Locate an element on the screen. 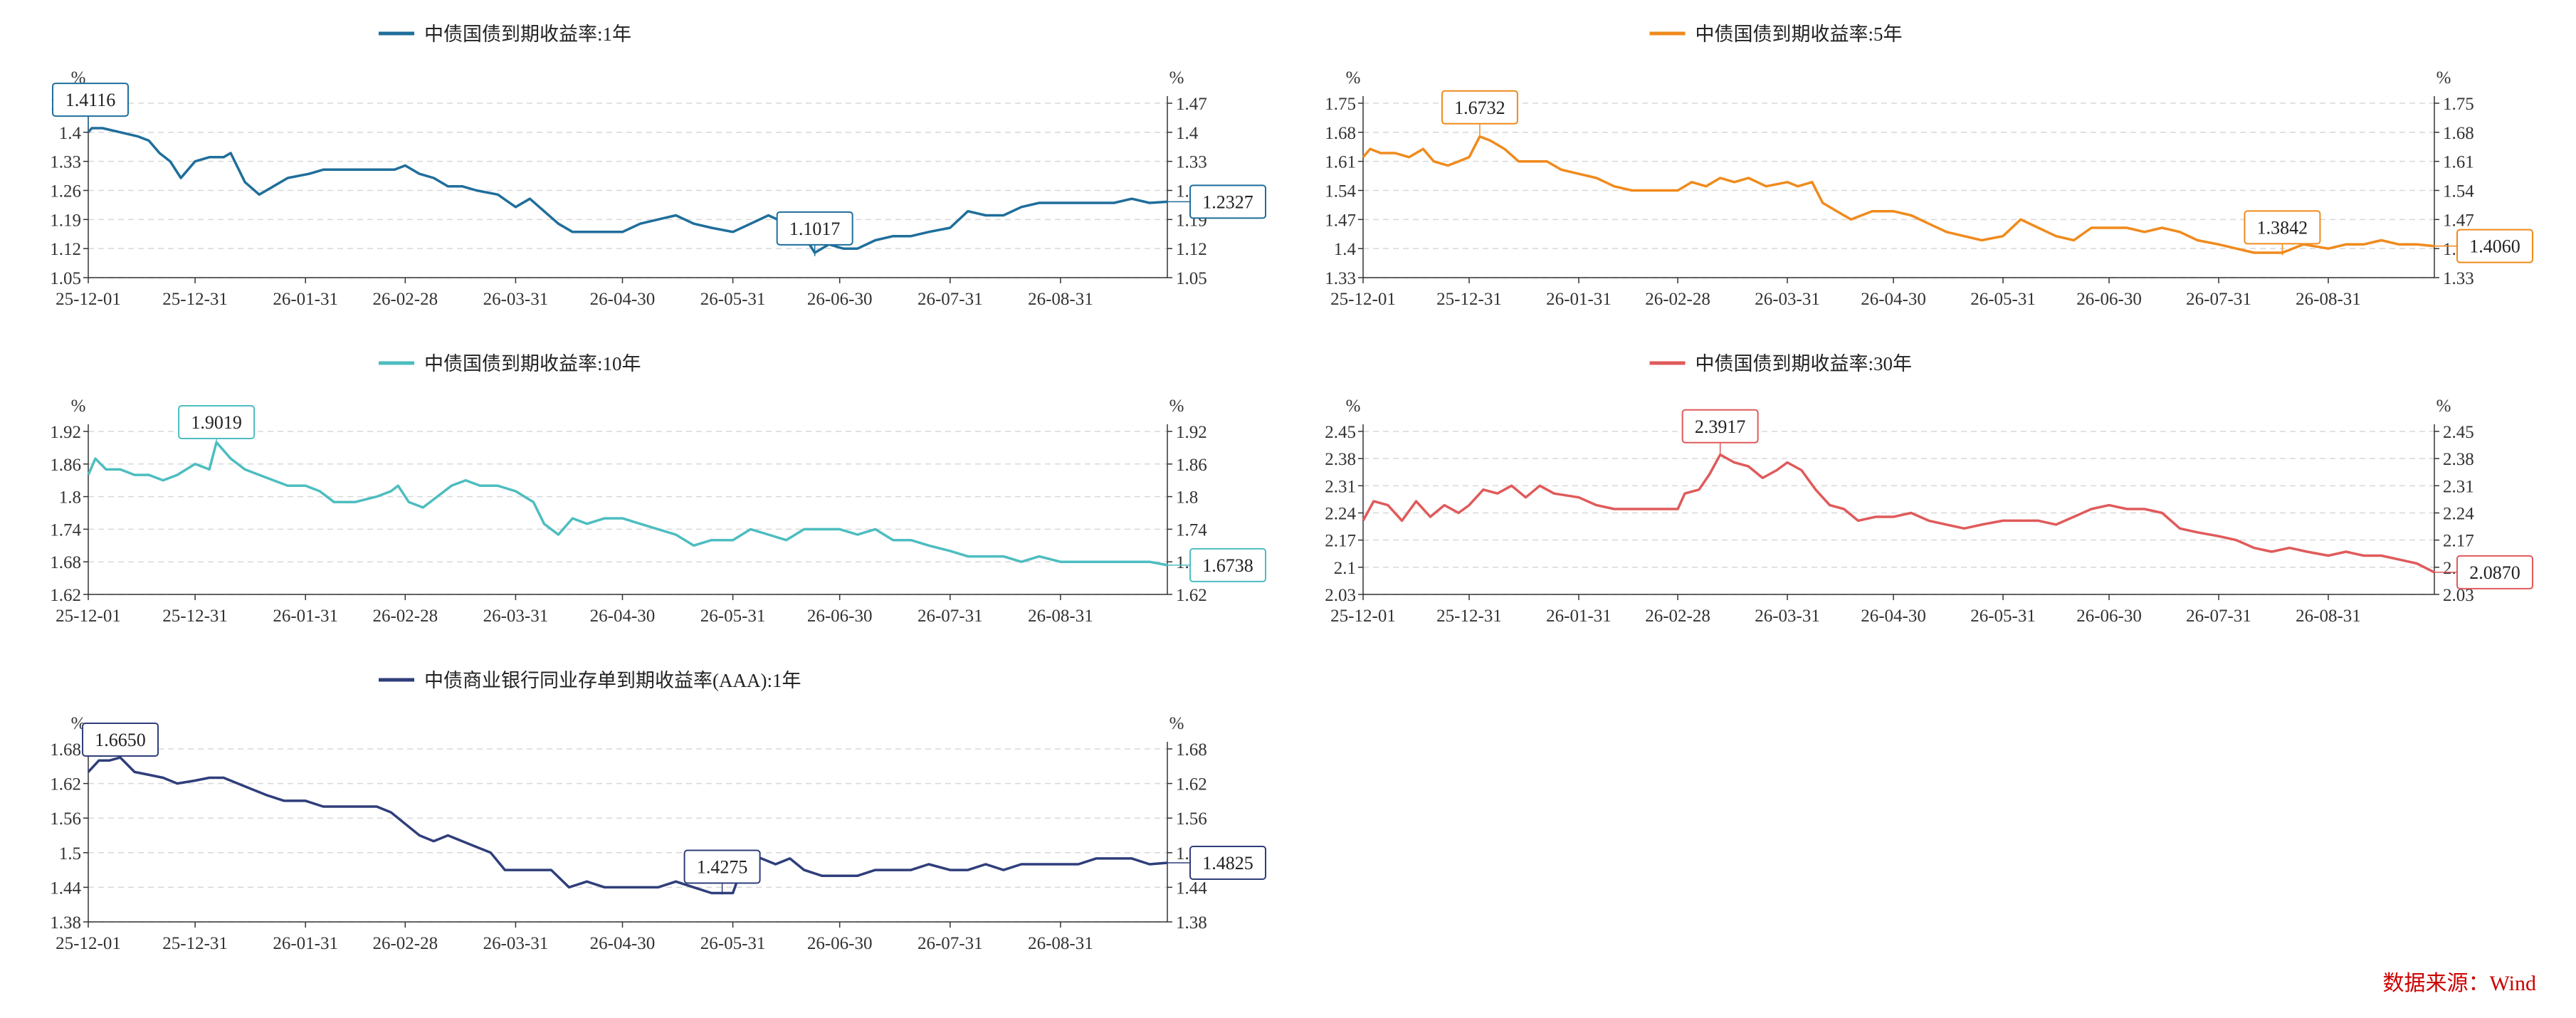 The width and height of the screenshot is (2576, 1018). y-tick-label-right: 2.45 is located at coordinates (2458, 432).